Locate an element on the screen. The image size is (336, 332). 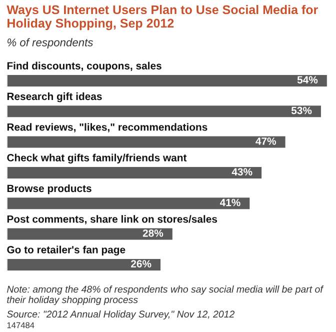
y-tick-label: Check what gifts family/friends want is located at coordinates (97, 159).